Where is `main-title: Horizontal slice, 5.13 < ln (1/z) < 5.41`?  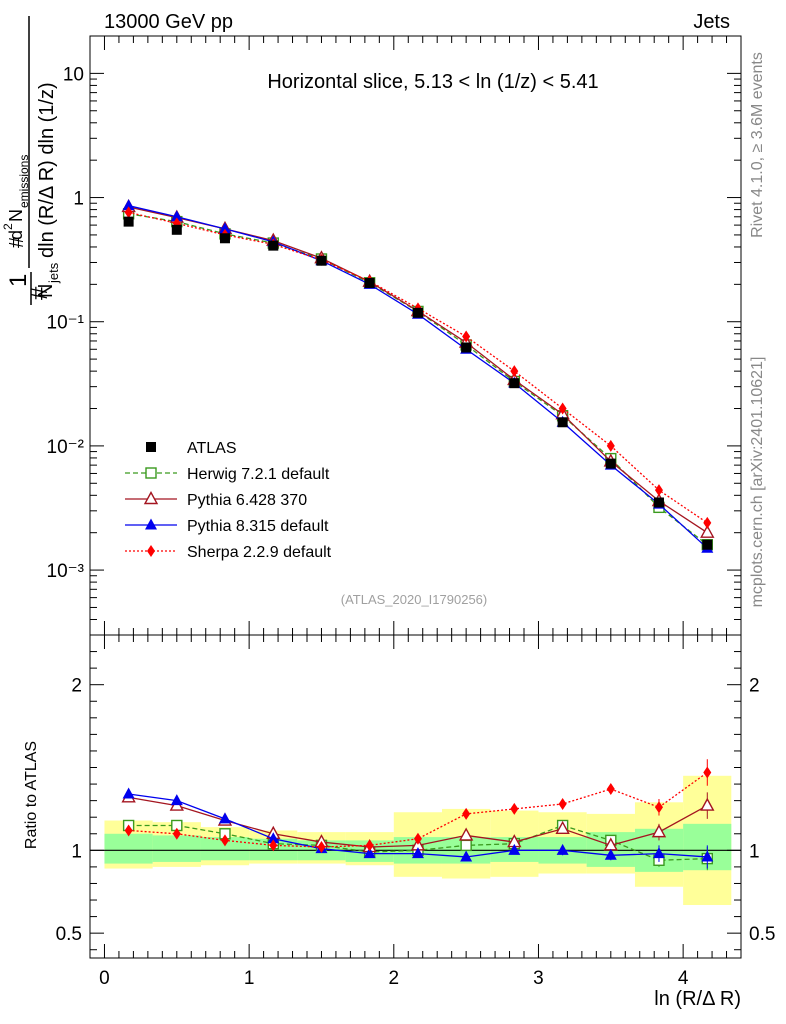 main-title: Horizontal slice, 5.13 < ln (1/z) < 5.41 is located at coordinates (432, 82).